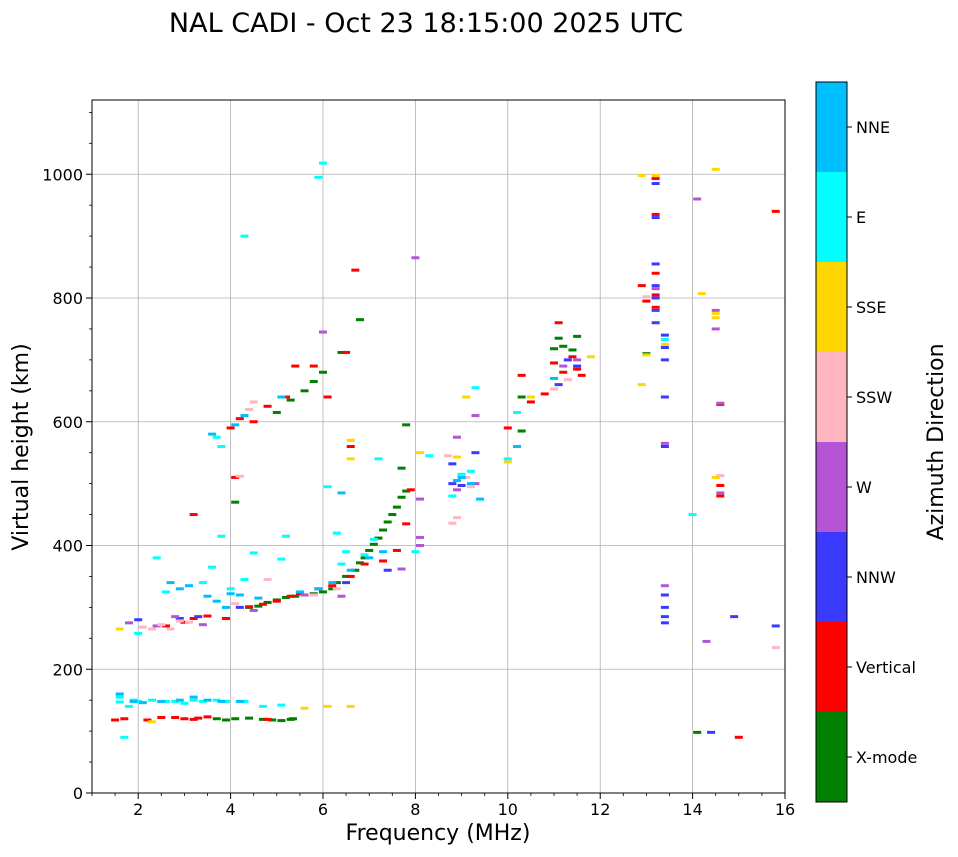  Describe the element at coordinates (62, 174) in the screenshot. I see `y-tick-label: 1000` at that location.